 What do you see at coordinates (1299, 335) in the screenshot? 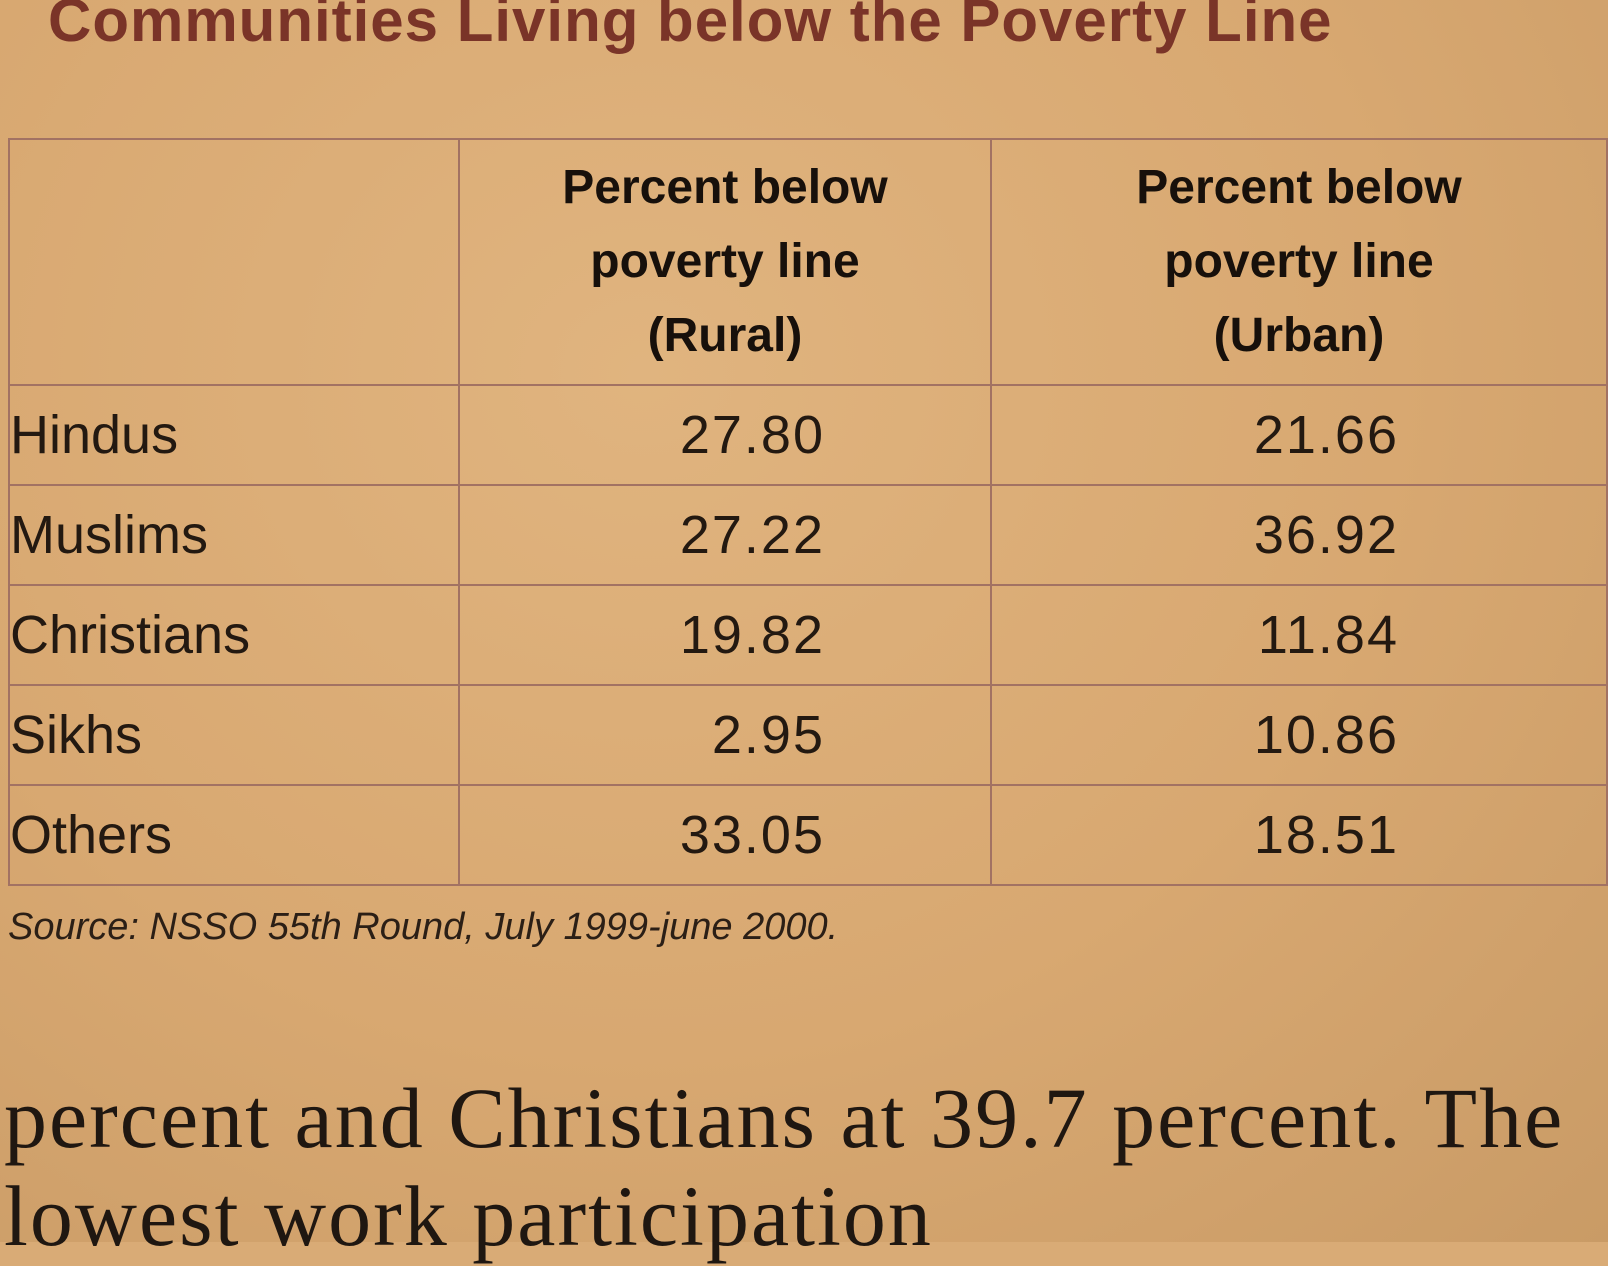
I see `header-urban-line-3: (Urban)` at bounding box center [1299, 335].